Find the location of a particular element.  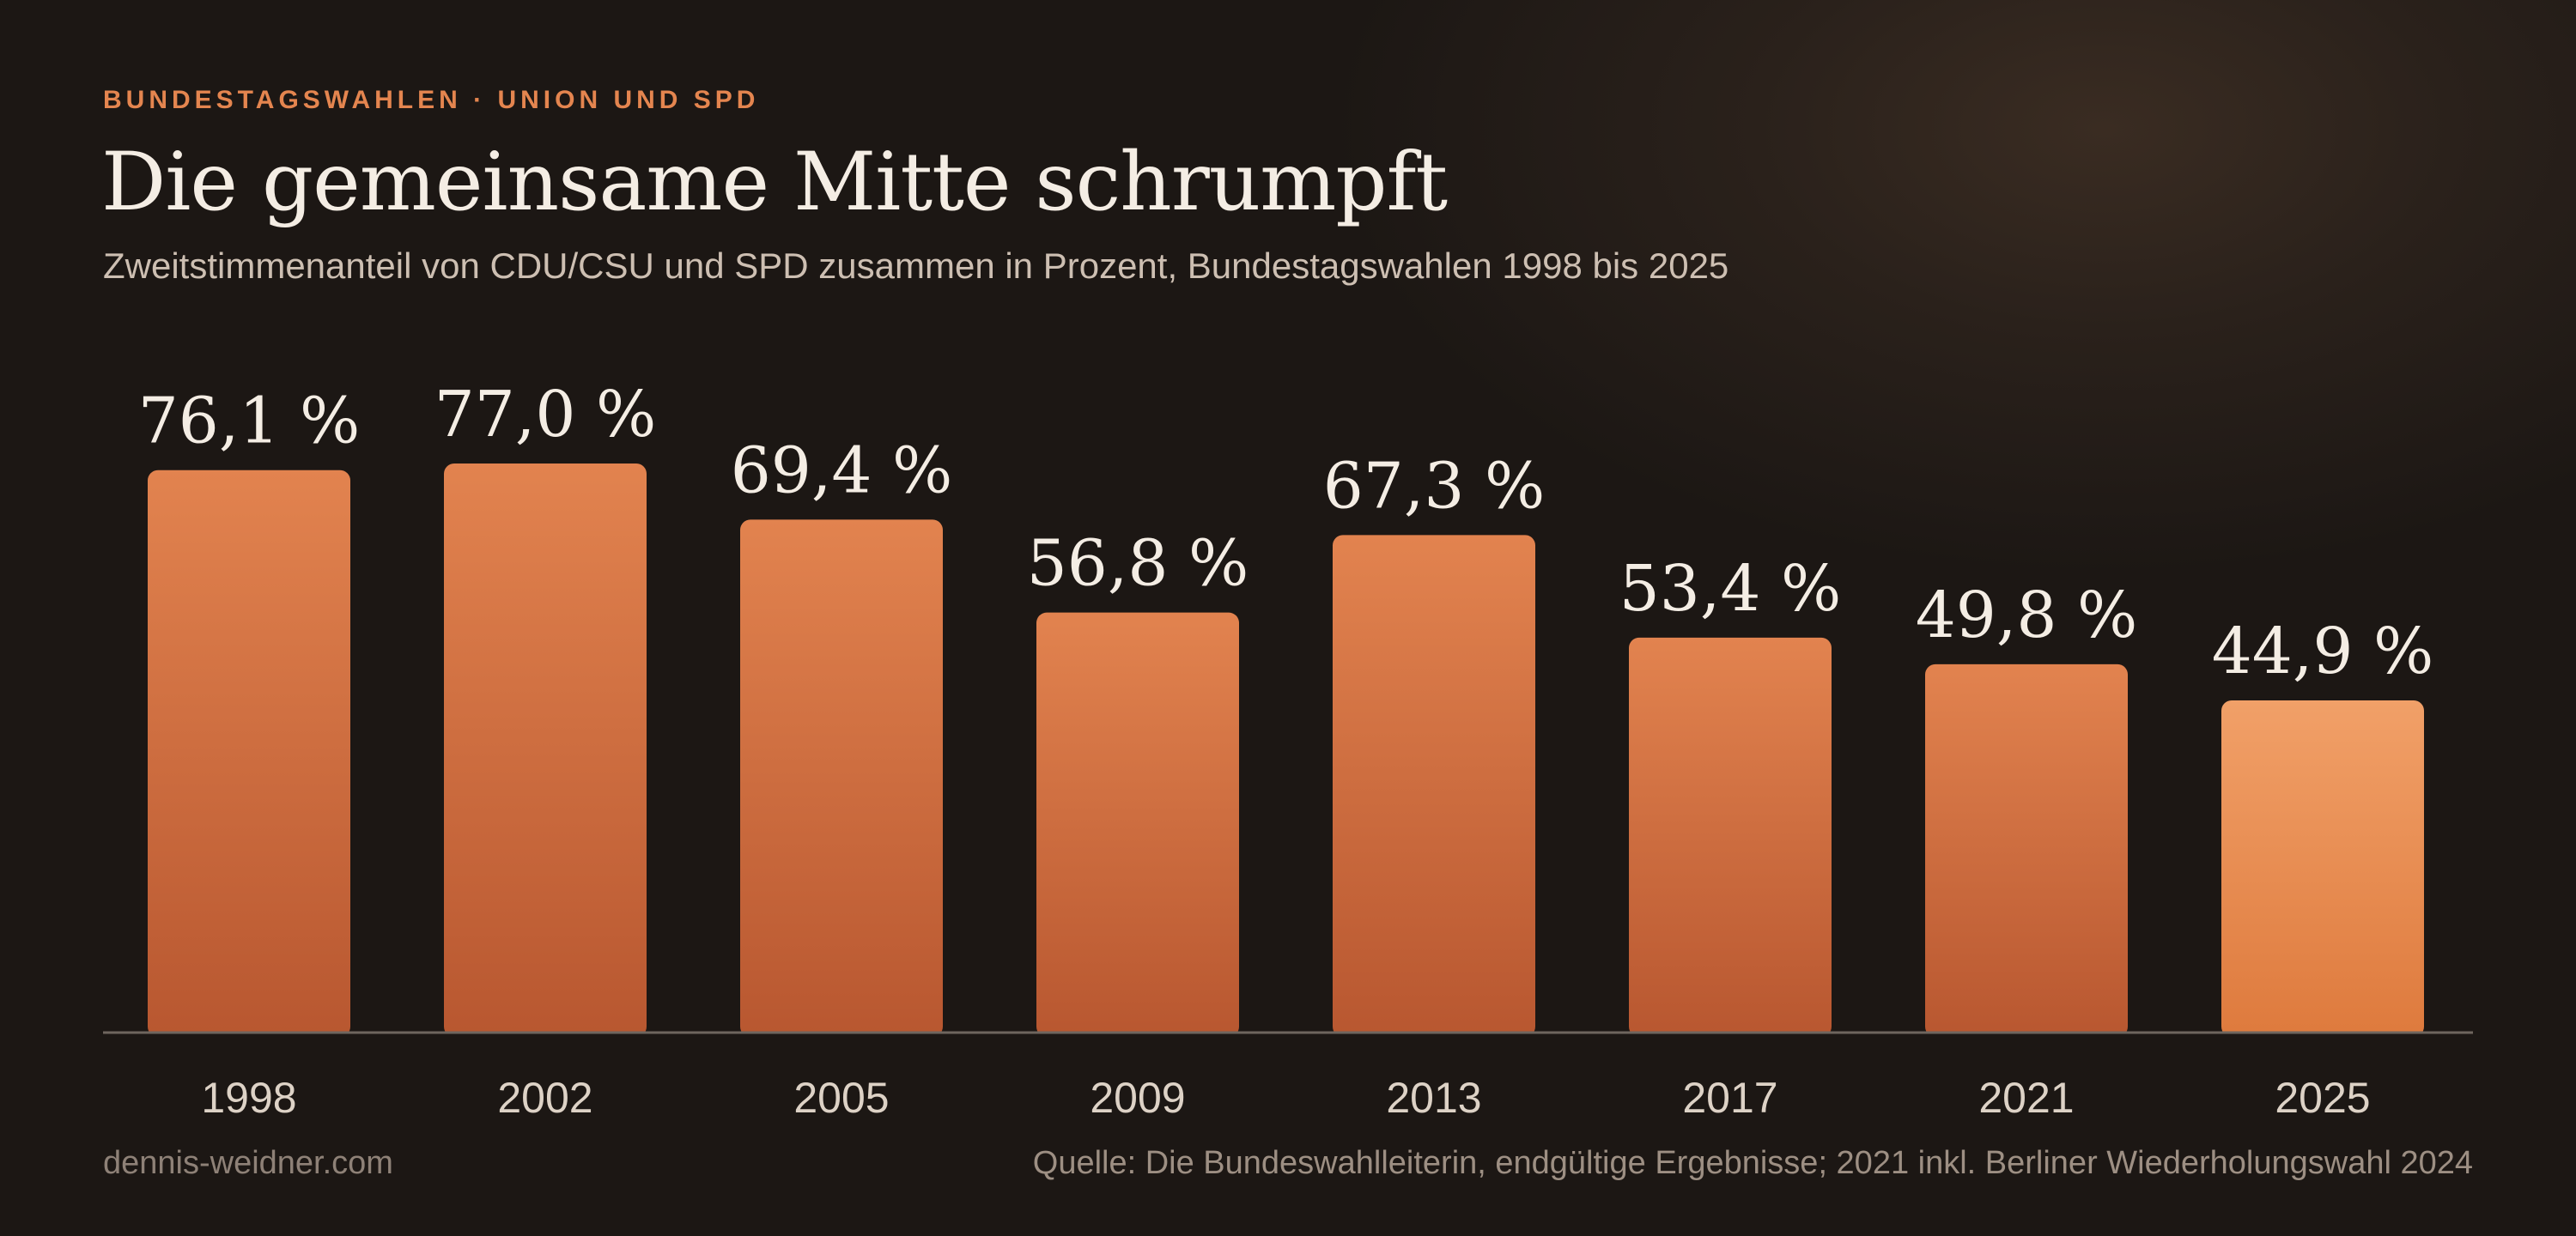

value-label-2005: 69,4 % is located at coordinates (842, 470).